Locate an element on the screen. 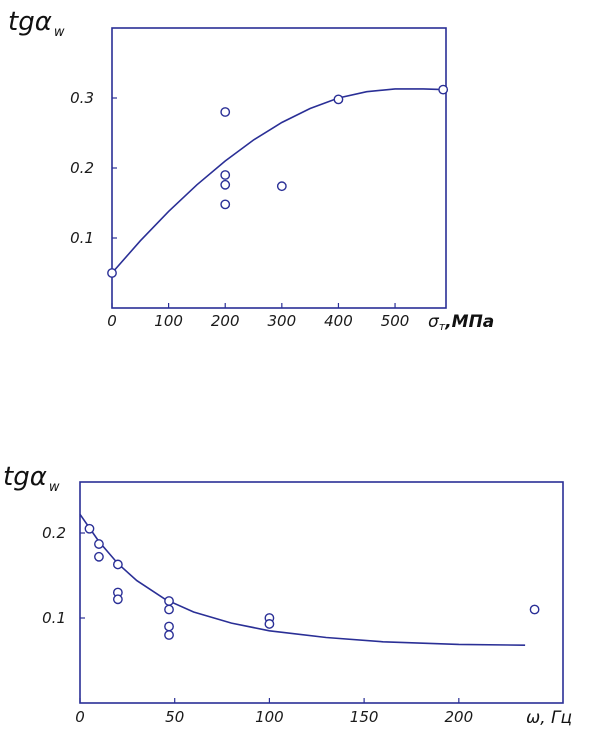  x-tick-label: 500 is located at coordinates (395, 321).